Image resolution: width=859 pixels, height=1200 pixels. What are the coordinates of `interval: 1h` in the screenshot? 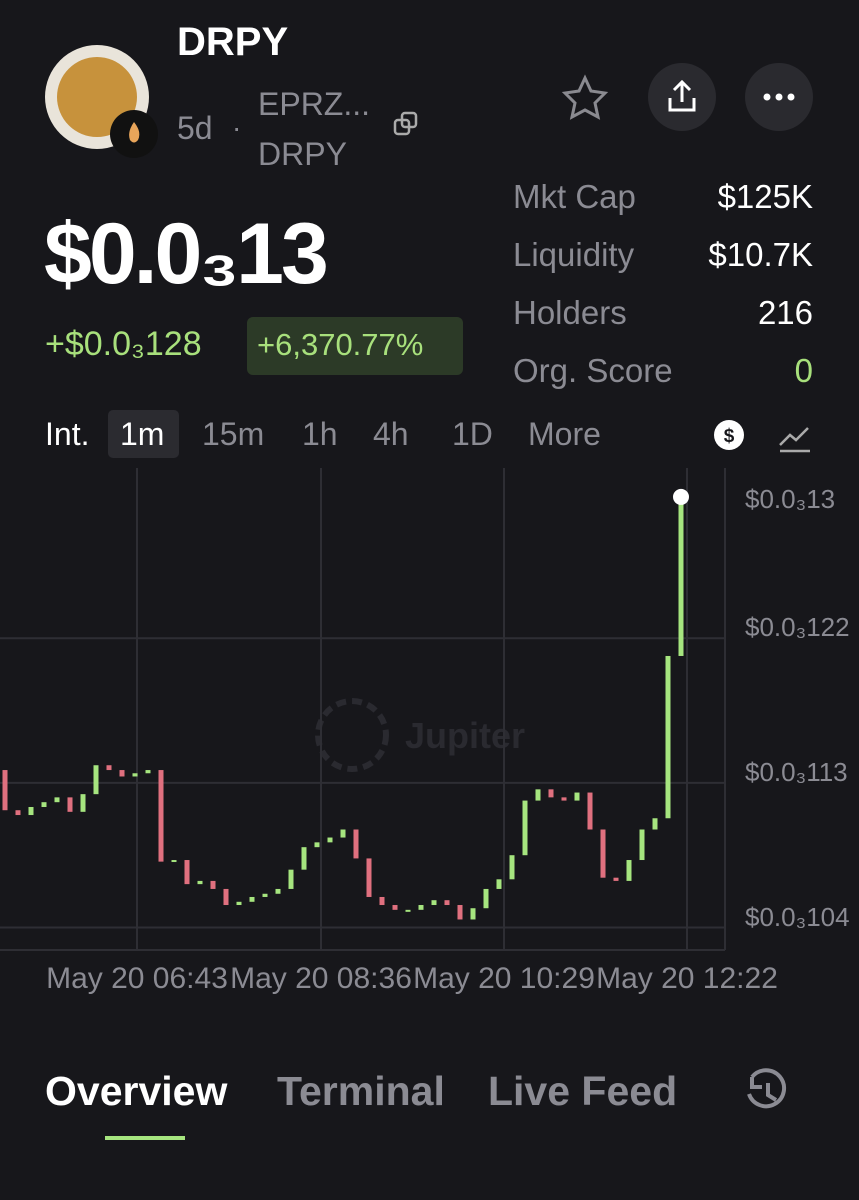 It's located at (320, 434).